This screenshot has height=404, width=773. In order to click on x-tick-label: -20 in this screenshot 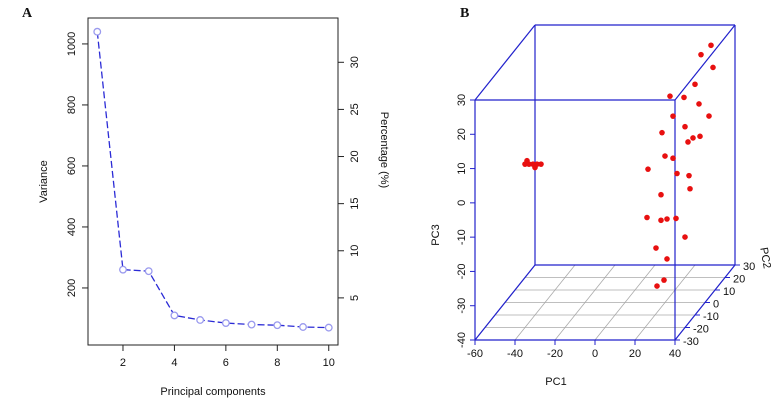, I will do `click(555, 354)`.